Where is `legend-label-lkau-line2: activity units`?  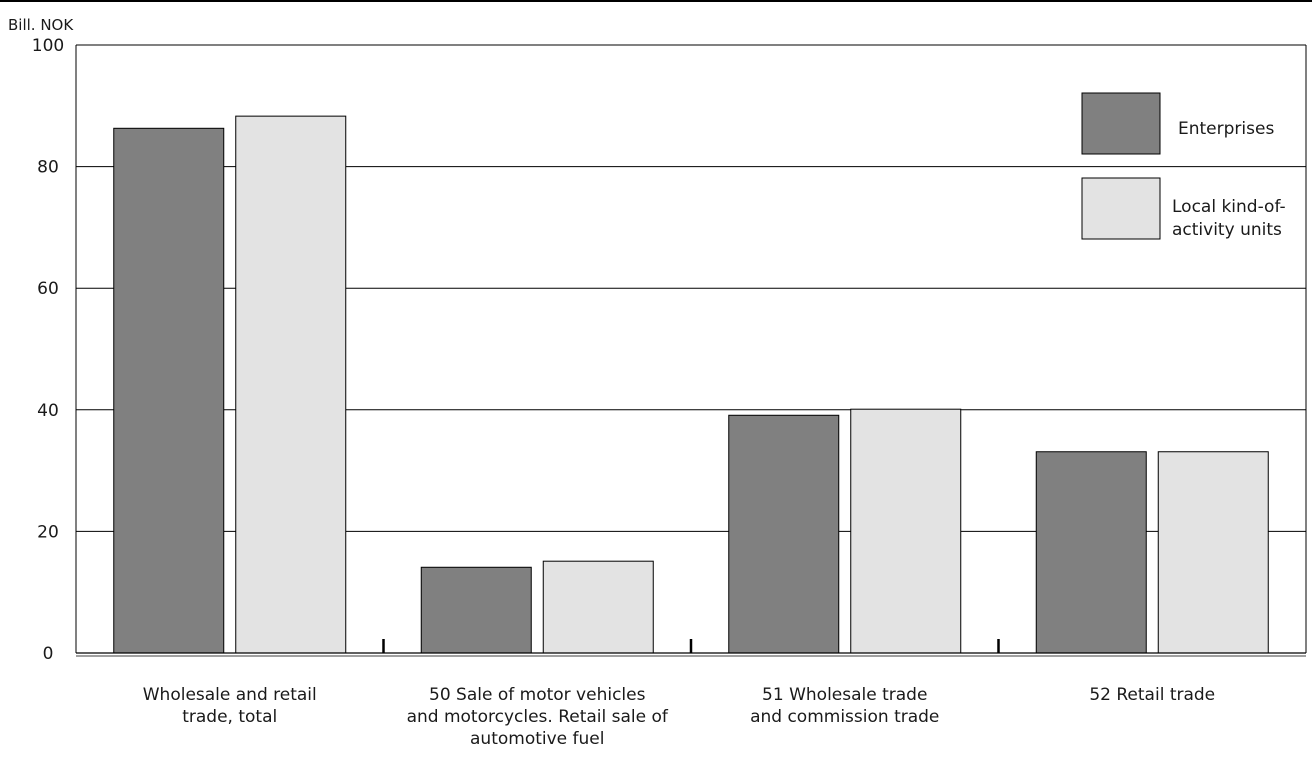
legend-label-lkau-line2: activity units is located at coordinates (1227, 230).